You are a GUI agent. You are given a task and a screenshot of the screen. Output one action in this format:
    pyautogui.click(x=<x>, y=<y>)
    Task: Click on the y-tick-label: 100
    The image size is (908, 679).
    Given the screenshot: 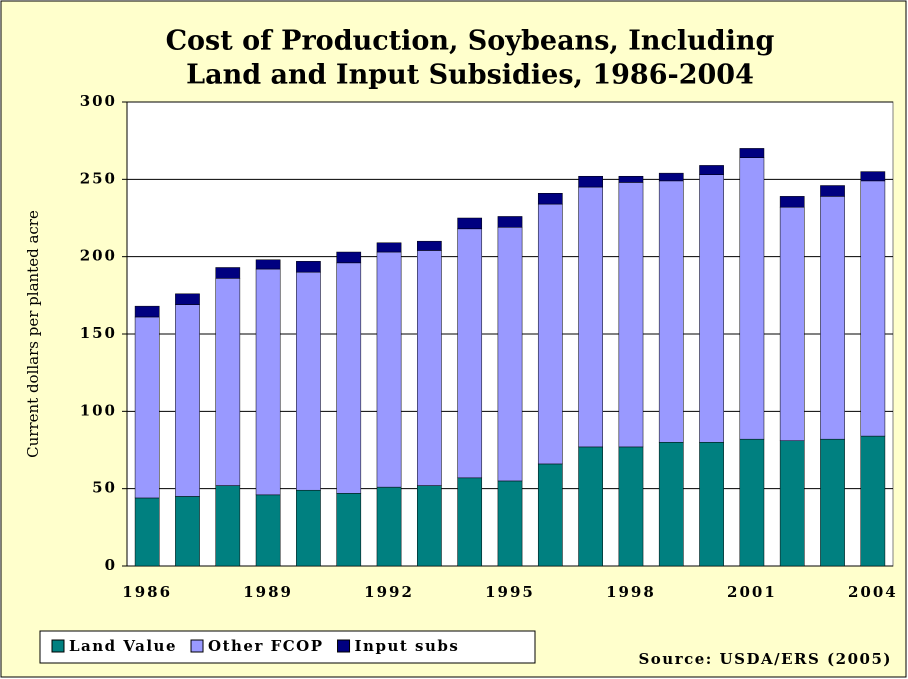 What is the action you would take?
    pyautogui.click(x=98, y=410)
    